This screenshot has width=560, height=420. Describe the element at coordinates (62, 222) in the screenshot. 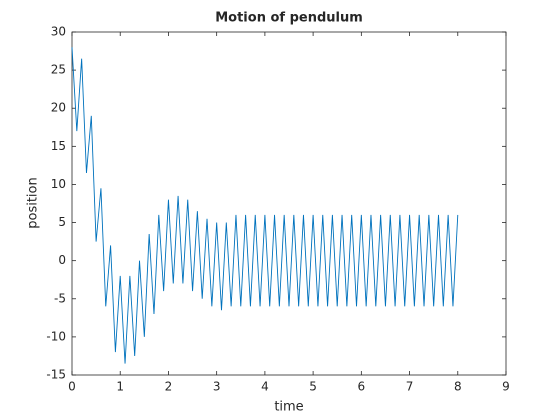

I see `y-tick-label: 5` at that location.